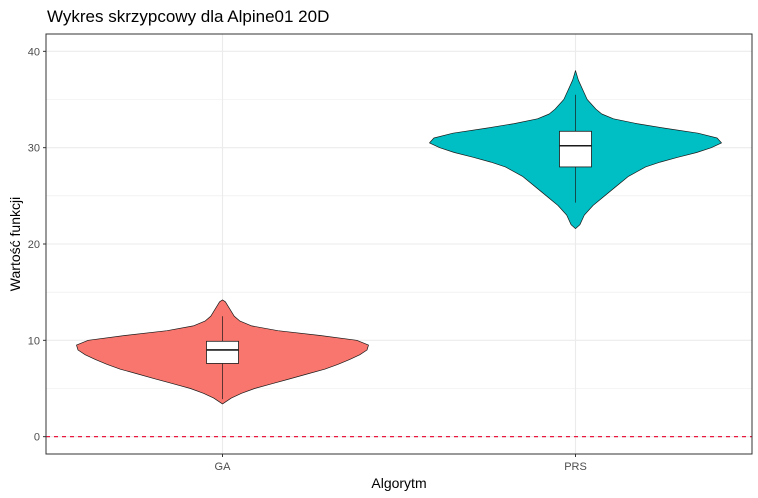  I want to click on y-tick-label: 20, so click(34, 245).